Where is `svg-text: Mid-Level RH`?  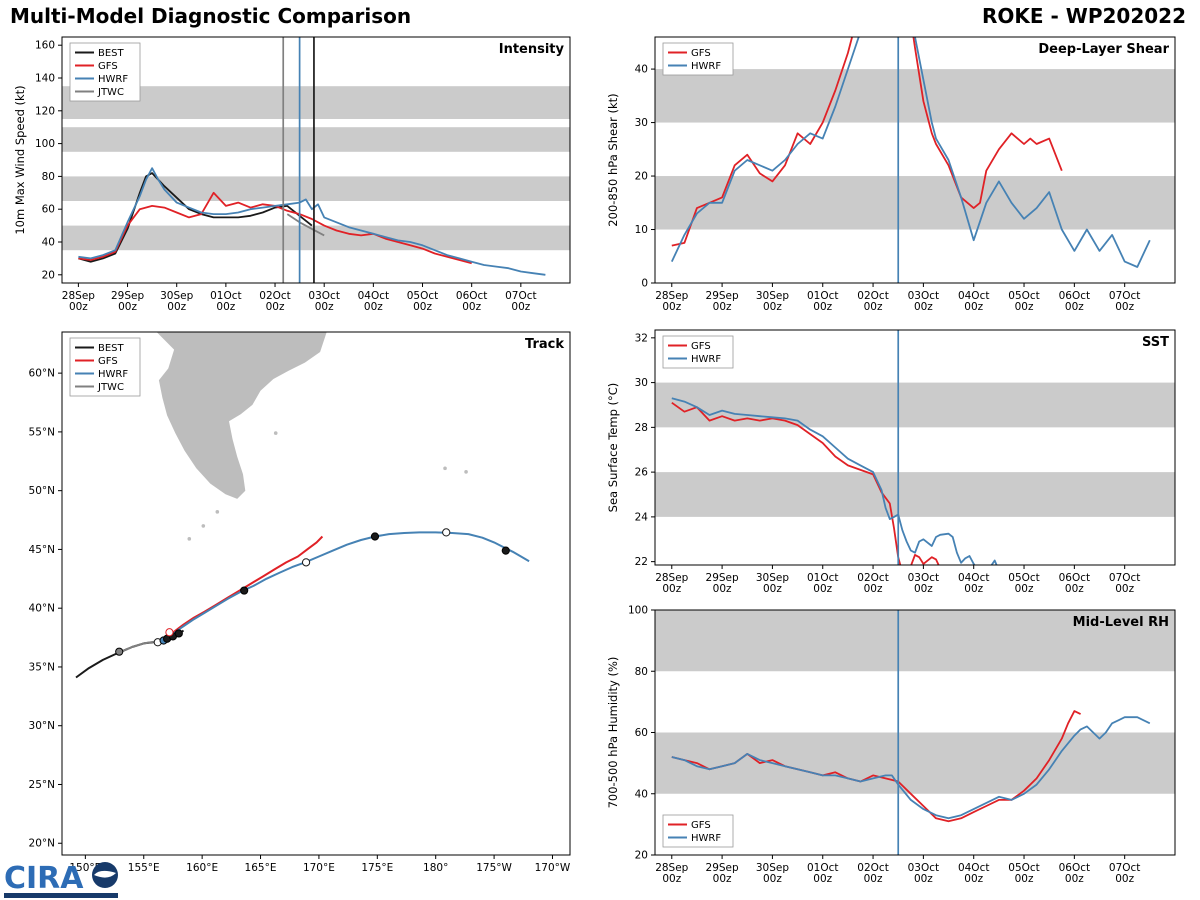
svg-text: Mid-Level RH is located at coordinates (1121, 622).